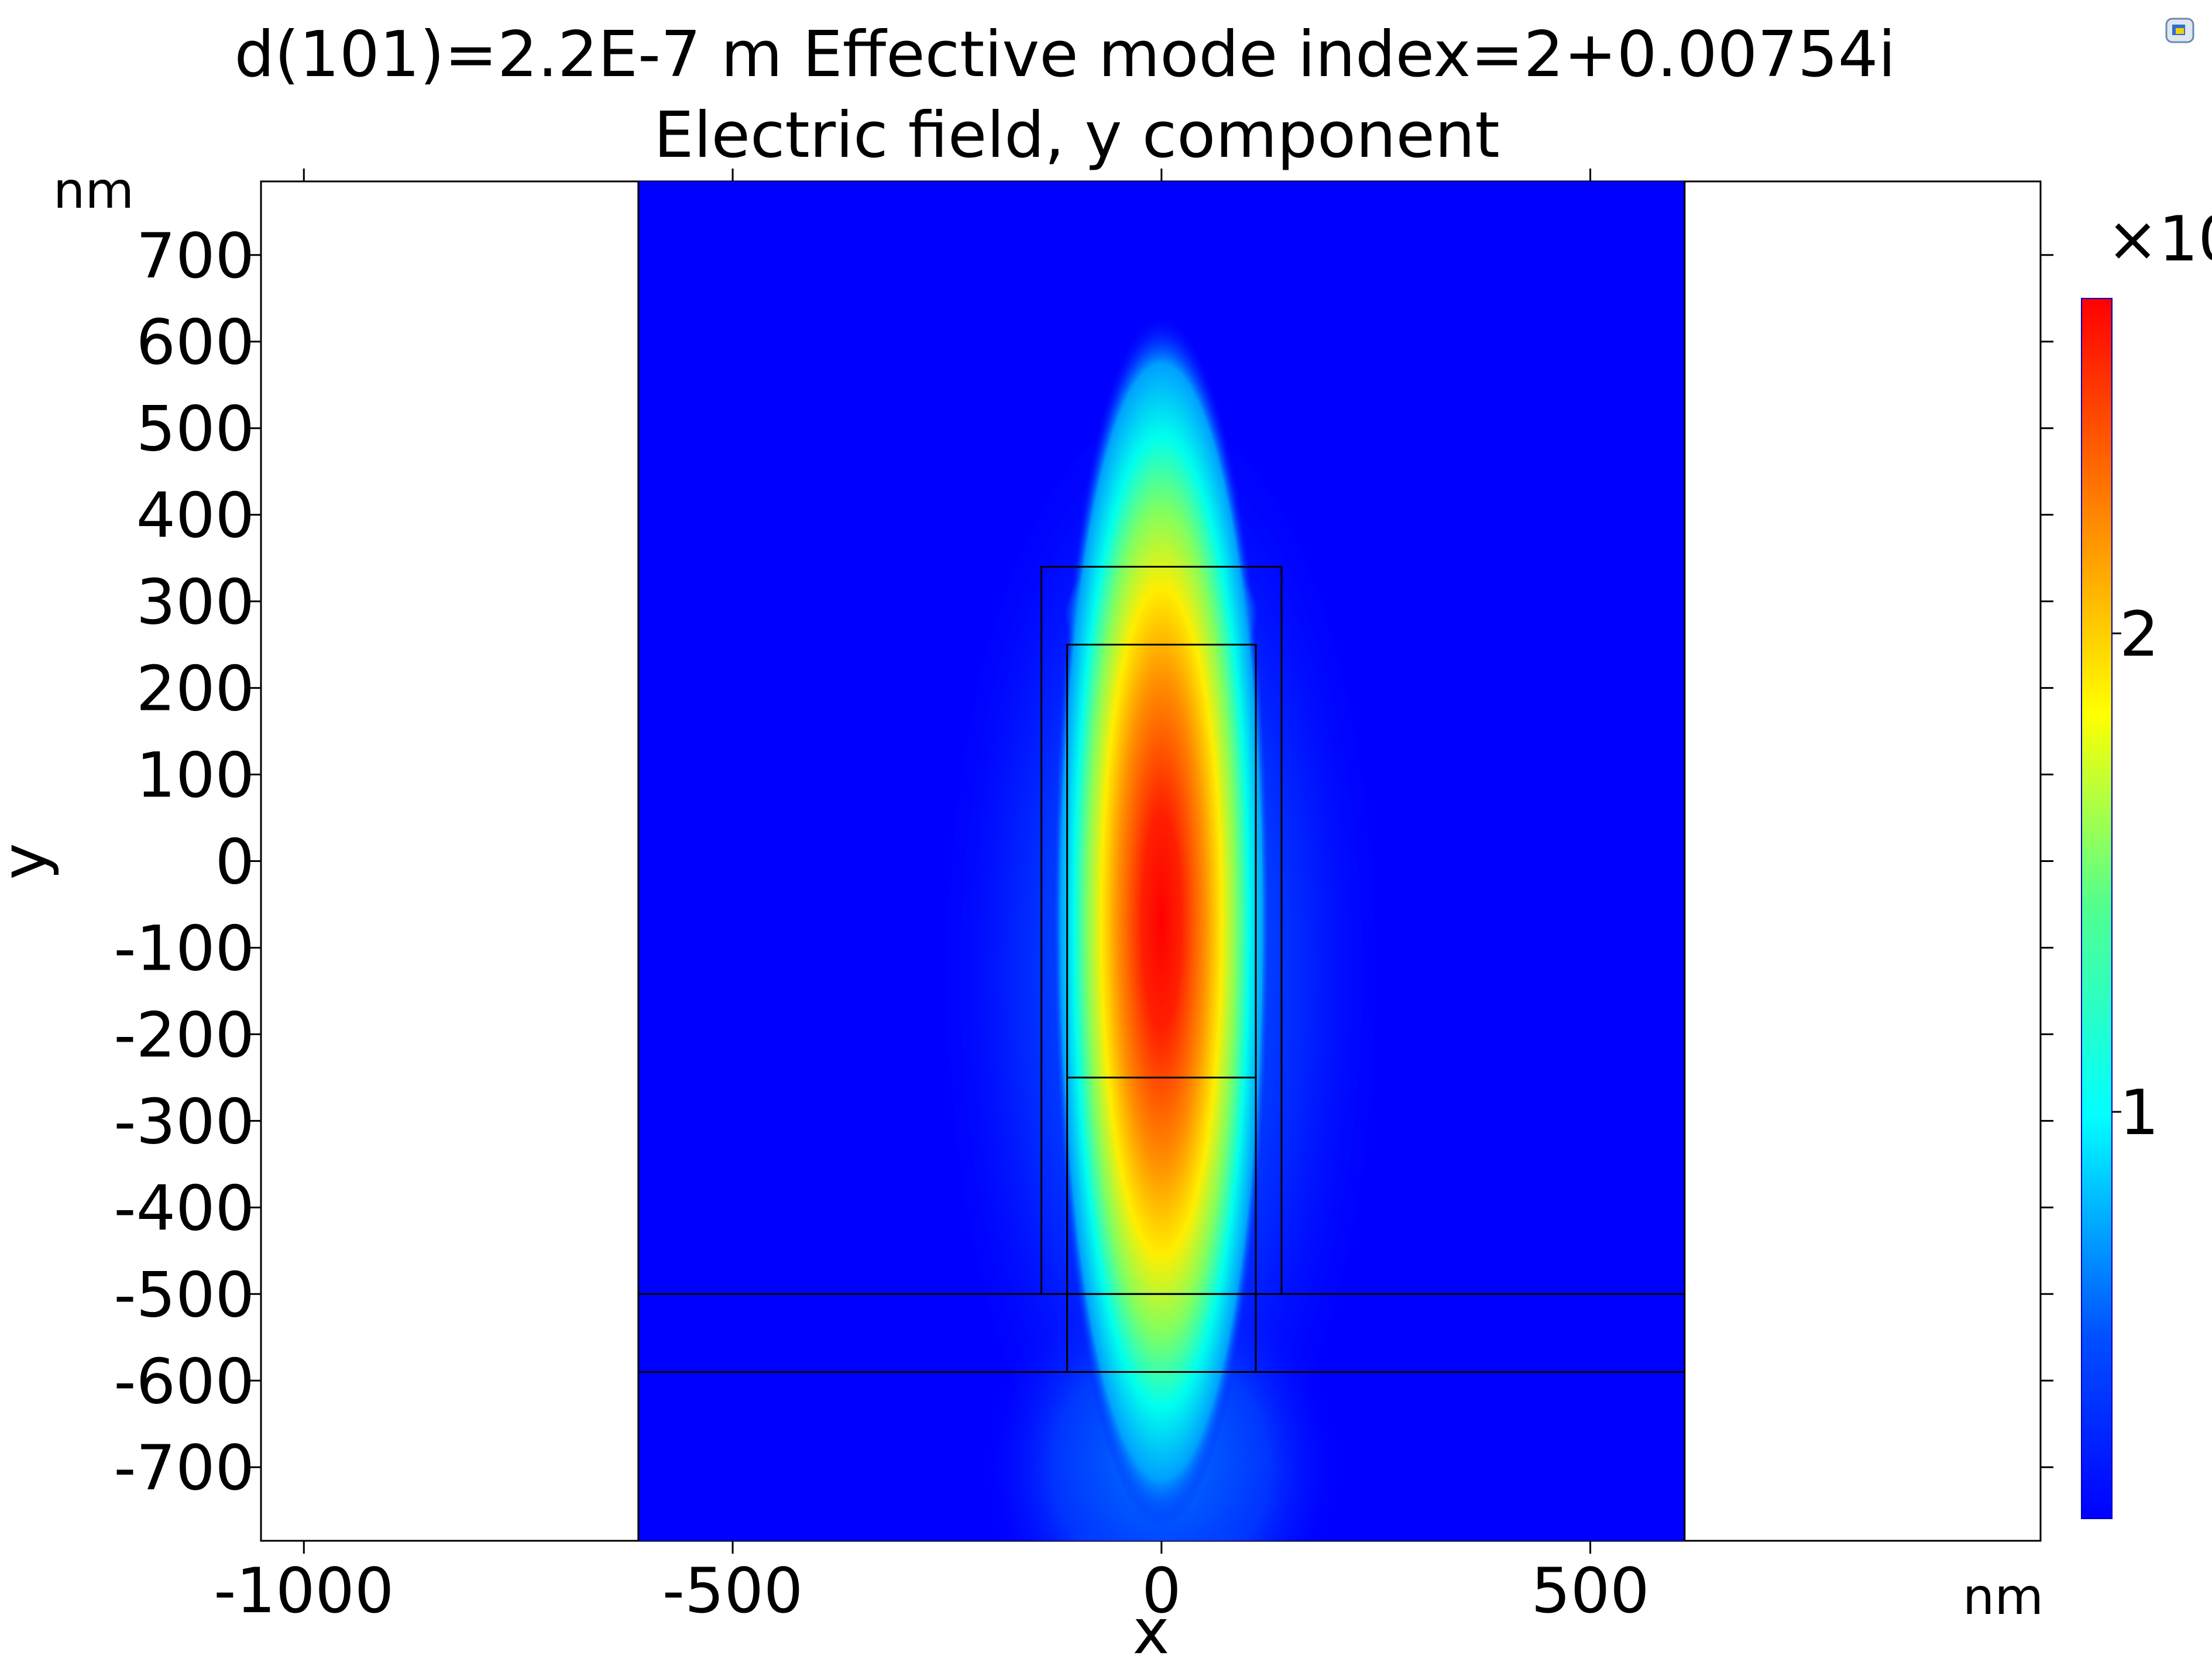 This screenshot has width=2212, height=1659. I want to click on y-tick-label: 200, so click(195, 689).